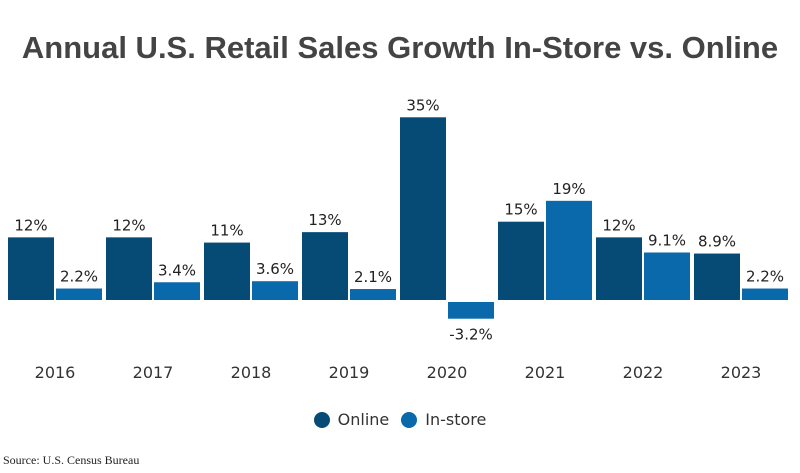  What do you see at coordinates (568, 189) in the screenshot?
I see `data-label: 19%` at bounding box center [568, 189].